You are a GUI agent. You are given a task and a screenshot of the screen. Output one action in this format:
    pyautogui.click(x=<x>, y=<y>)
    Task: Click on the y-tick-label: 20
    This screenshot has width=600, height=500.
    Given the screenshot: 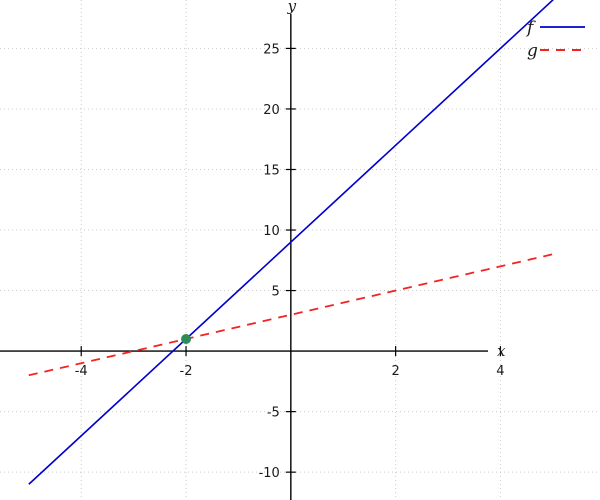 What is the action you would take?
    pyautogui.click(x=271, y=110)
    